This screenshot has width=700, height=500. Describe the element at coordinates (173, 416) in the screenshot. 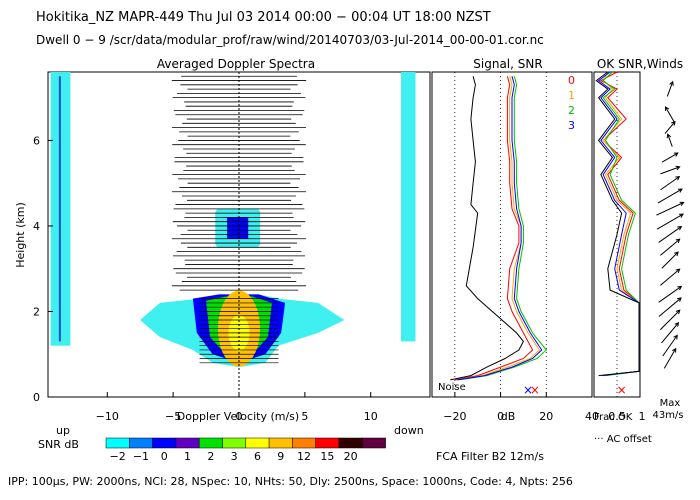

I see `x-tick-label: −5` at that location.